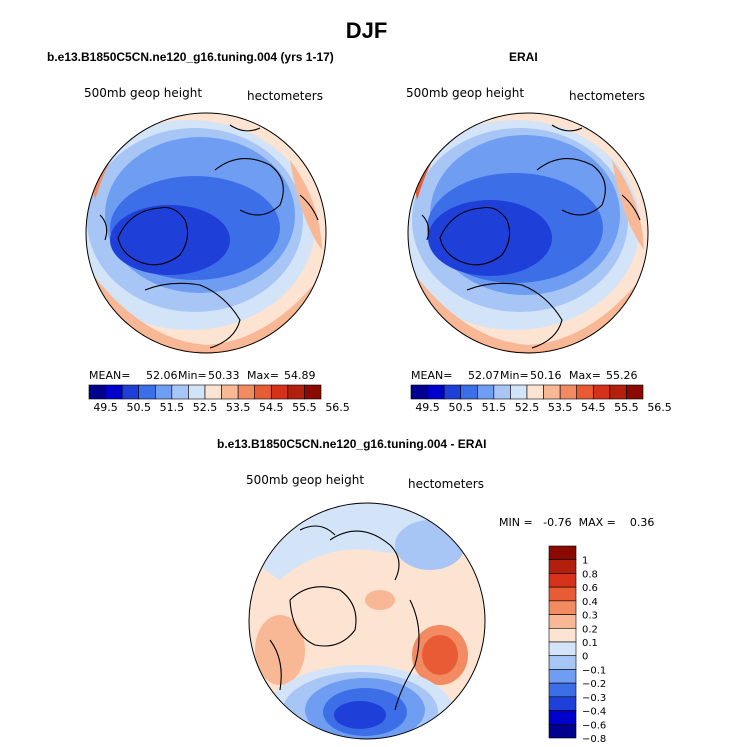 The width and height of the screenshot is (733, 747). I want to click on panel1-min-label: Min=, so click(192, 375).